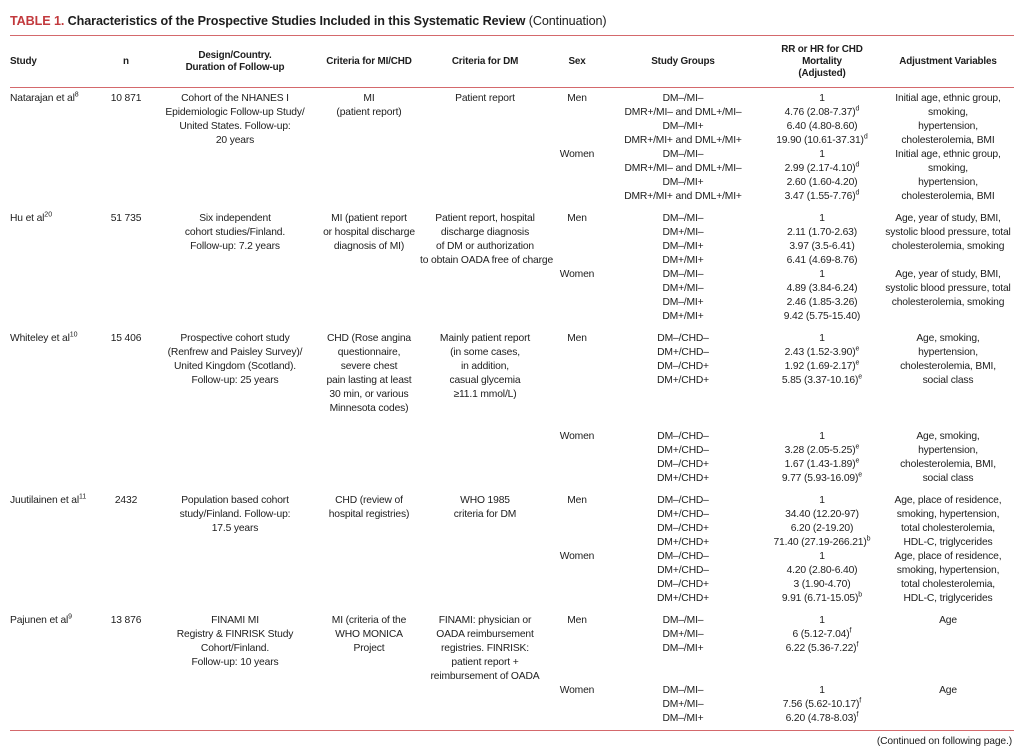  I want to click on rr-value: 9.42 (5.75-15.40), so click(822, 316).